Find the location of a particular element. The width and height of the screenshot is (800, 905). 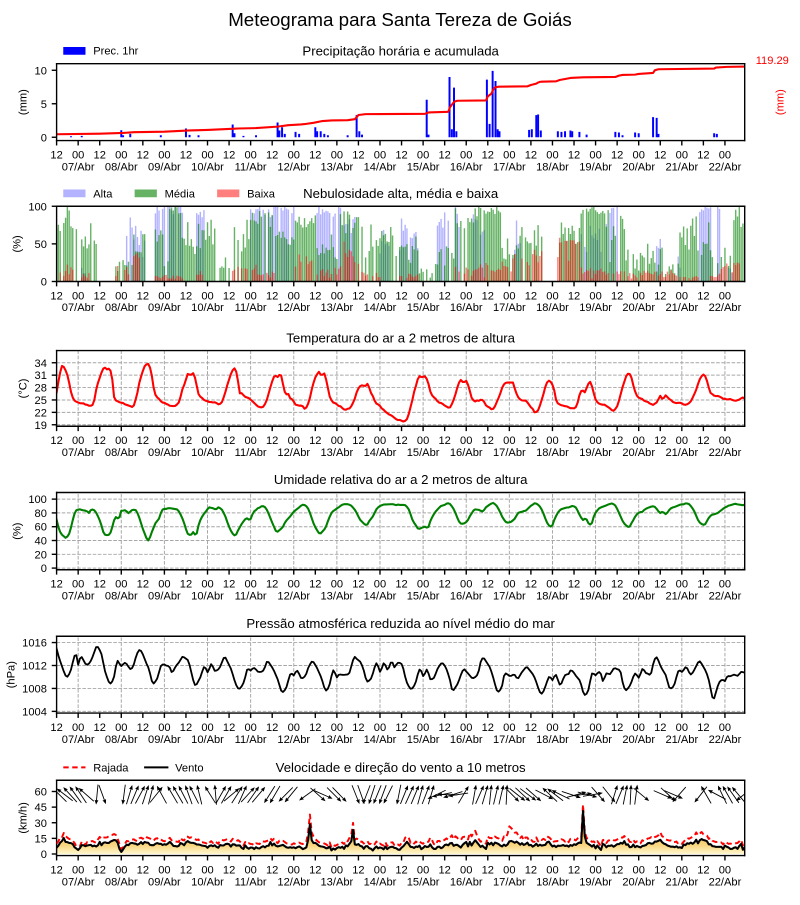

svg-text: 25 is located at coordinates (41, 401).